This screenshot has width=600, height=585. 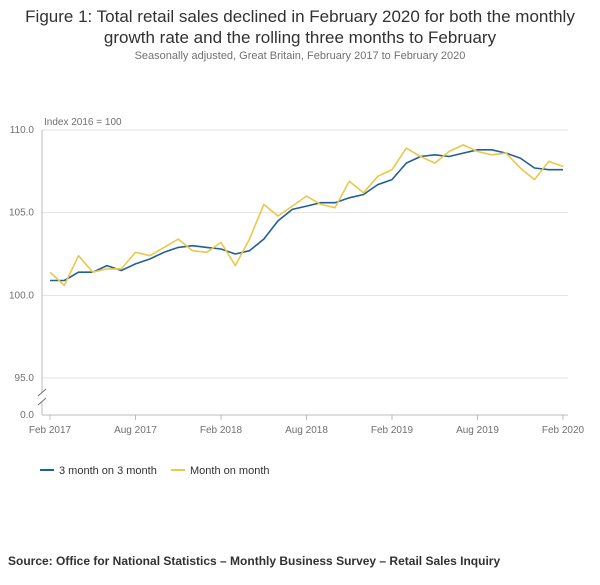 What do you see at coordinates (25, 378) in the screenshot?
I see `y-tick-label: 95.0` at bounding box center [25, 378].